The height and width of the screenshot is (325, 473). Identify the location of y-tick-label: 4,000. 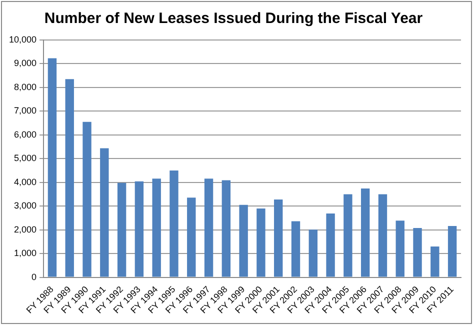
(25, 181).